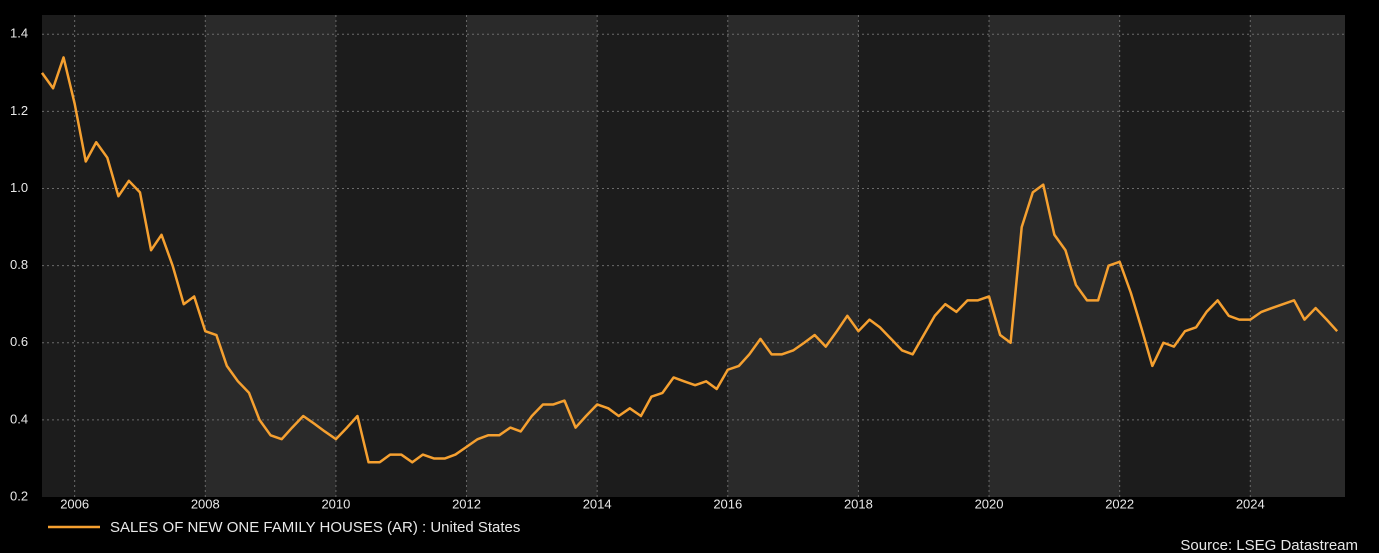 Image resolution: width=1379 pixels, height=553 pixels. I want to click on y-tick-label: 1.4, so click(19, 33).